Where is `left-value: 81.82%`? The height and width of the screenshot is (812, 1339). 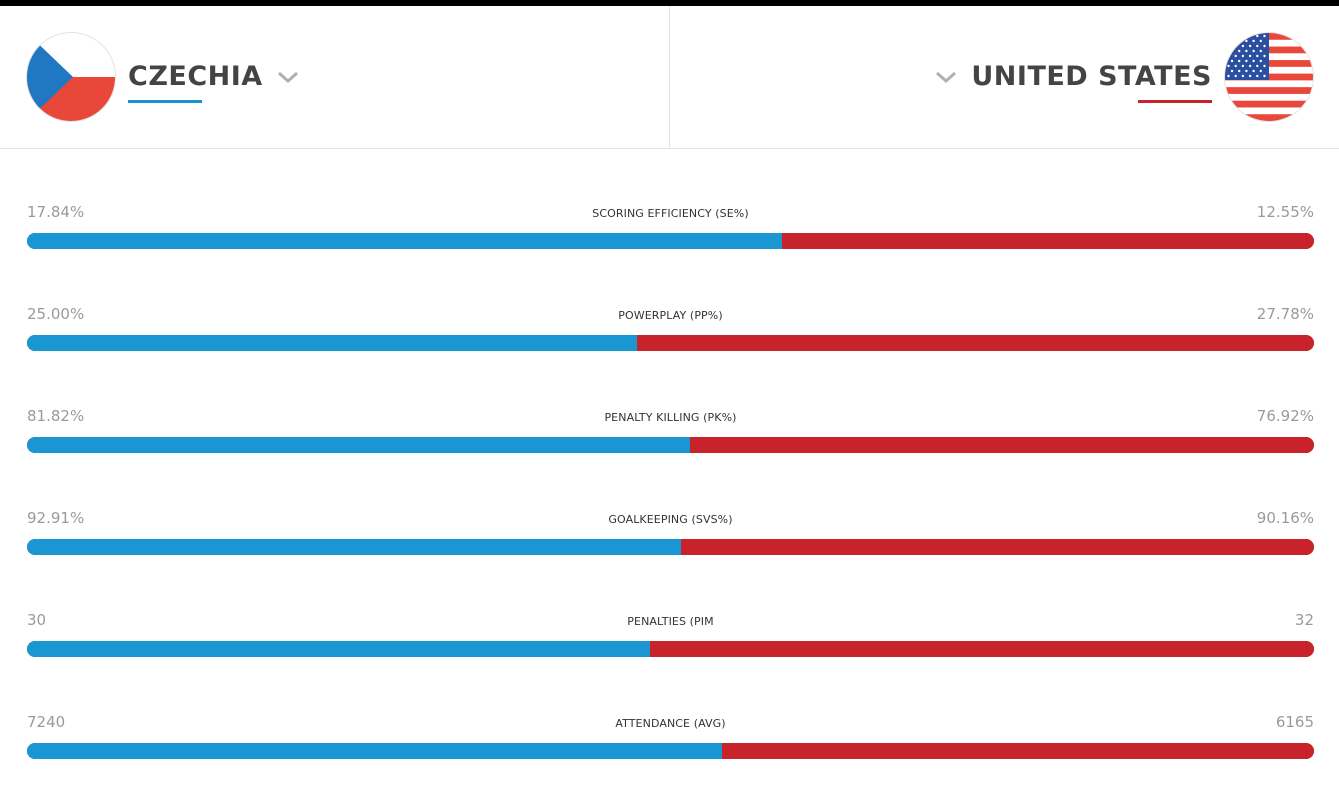
left-value: 81.82% is located at coordinates (56, 416).